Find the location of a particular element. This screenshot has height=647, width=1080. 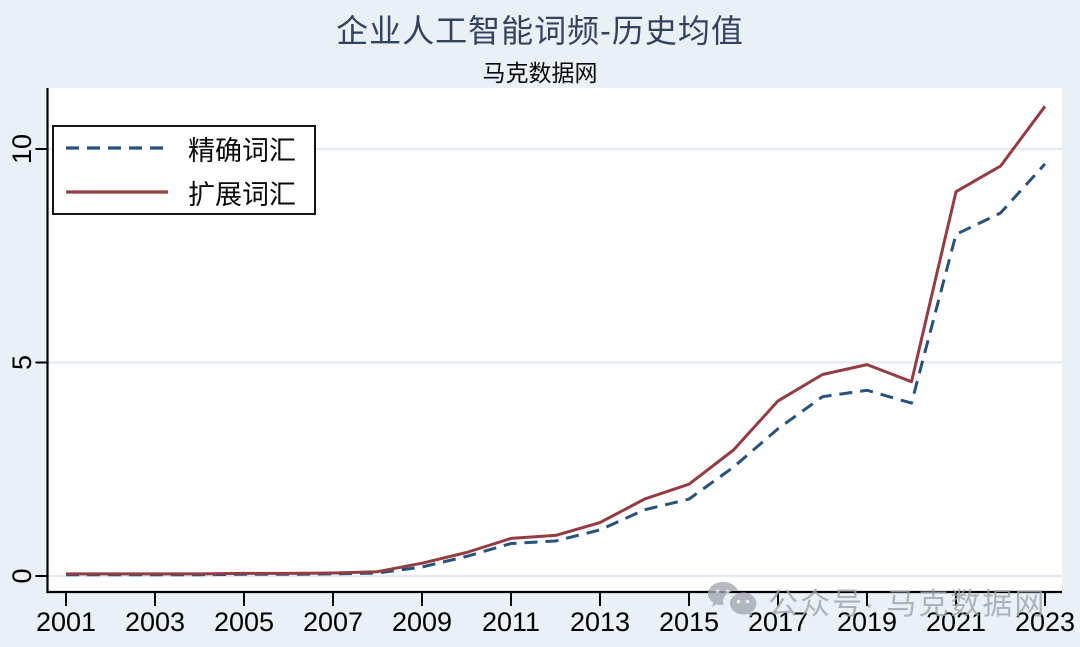

y-tick-label: 10 is located at coordinates (22, 149).